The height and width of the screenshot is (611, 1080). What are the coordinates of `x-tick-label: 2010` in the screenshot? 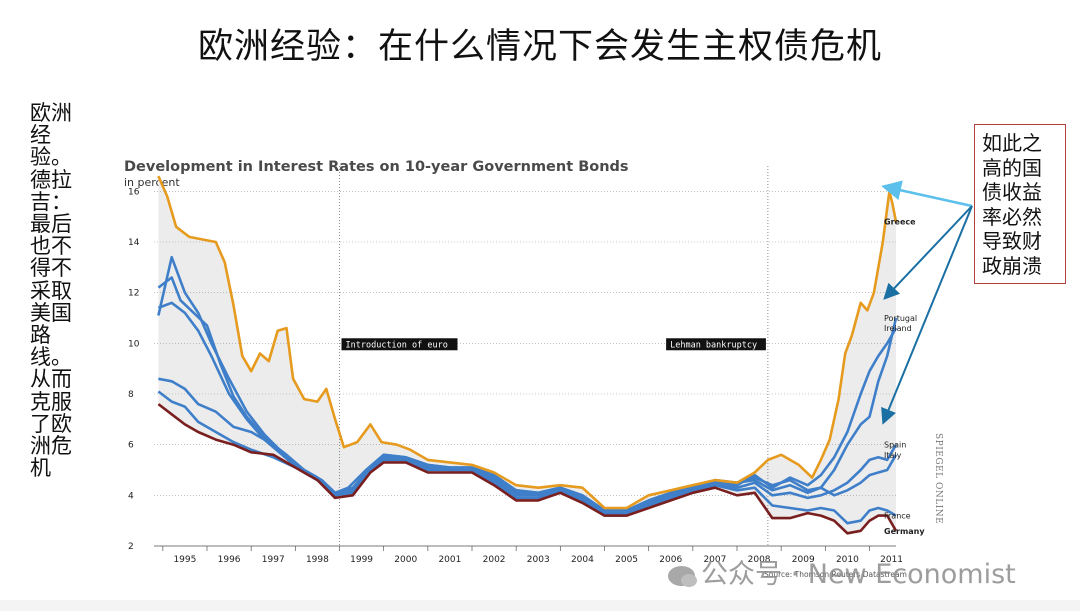 It's located at (847, 560).